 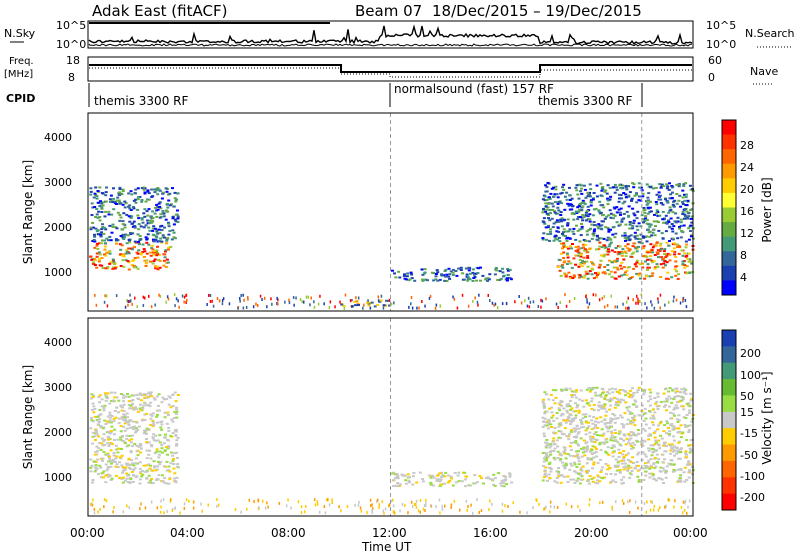 I want to click on x-tick-0000: 00:00, so click(x=87, y=533).